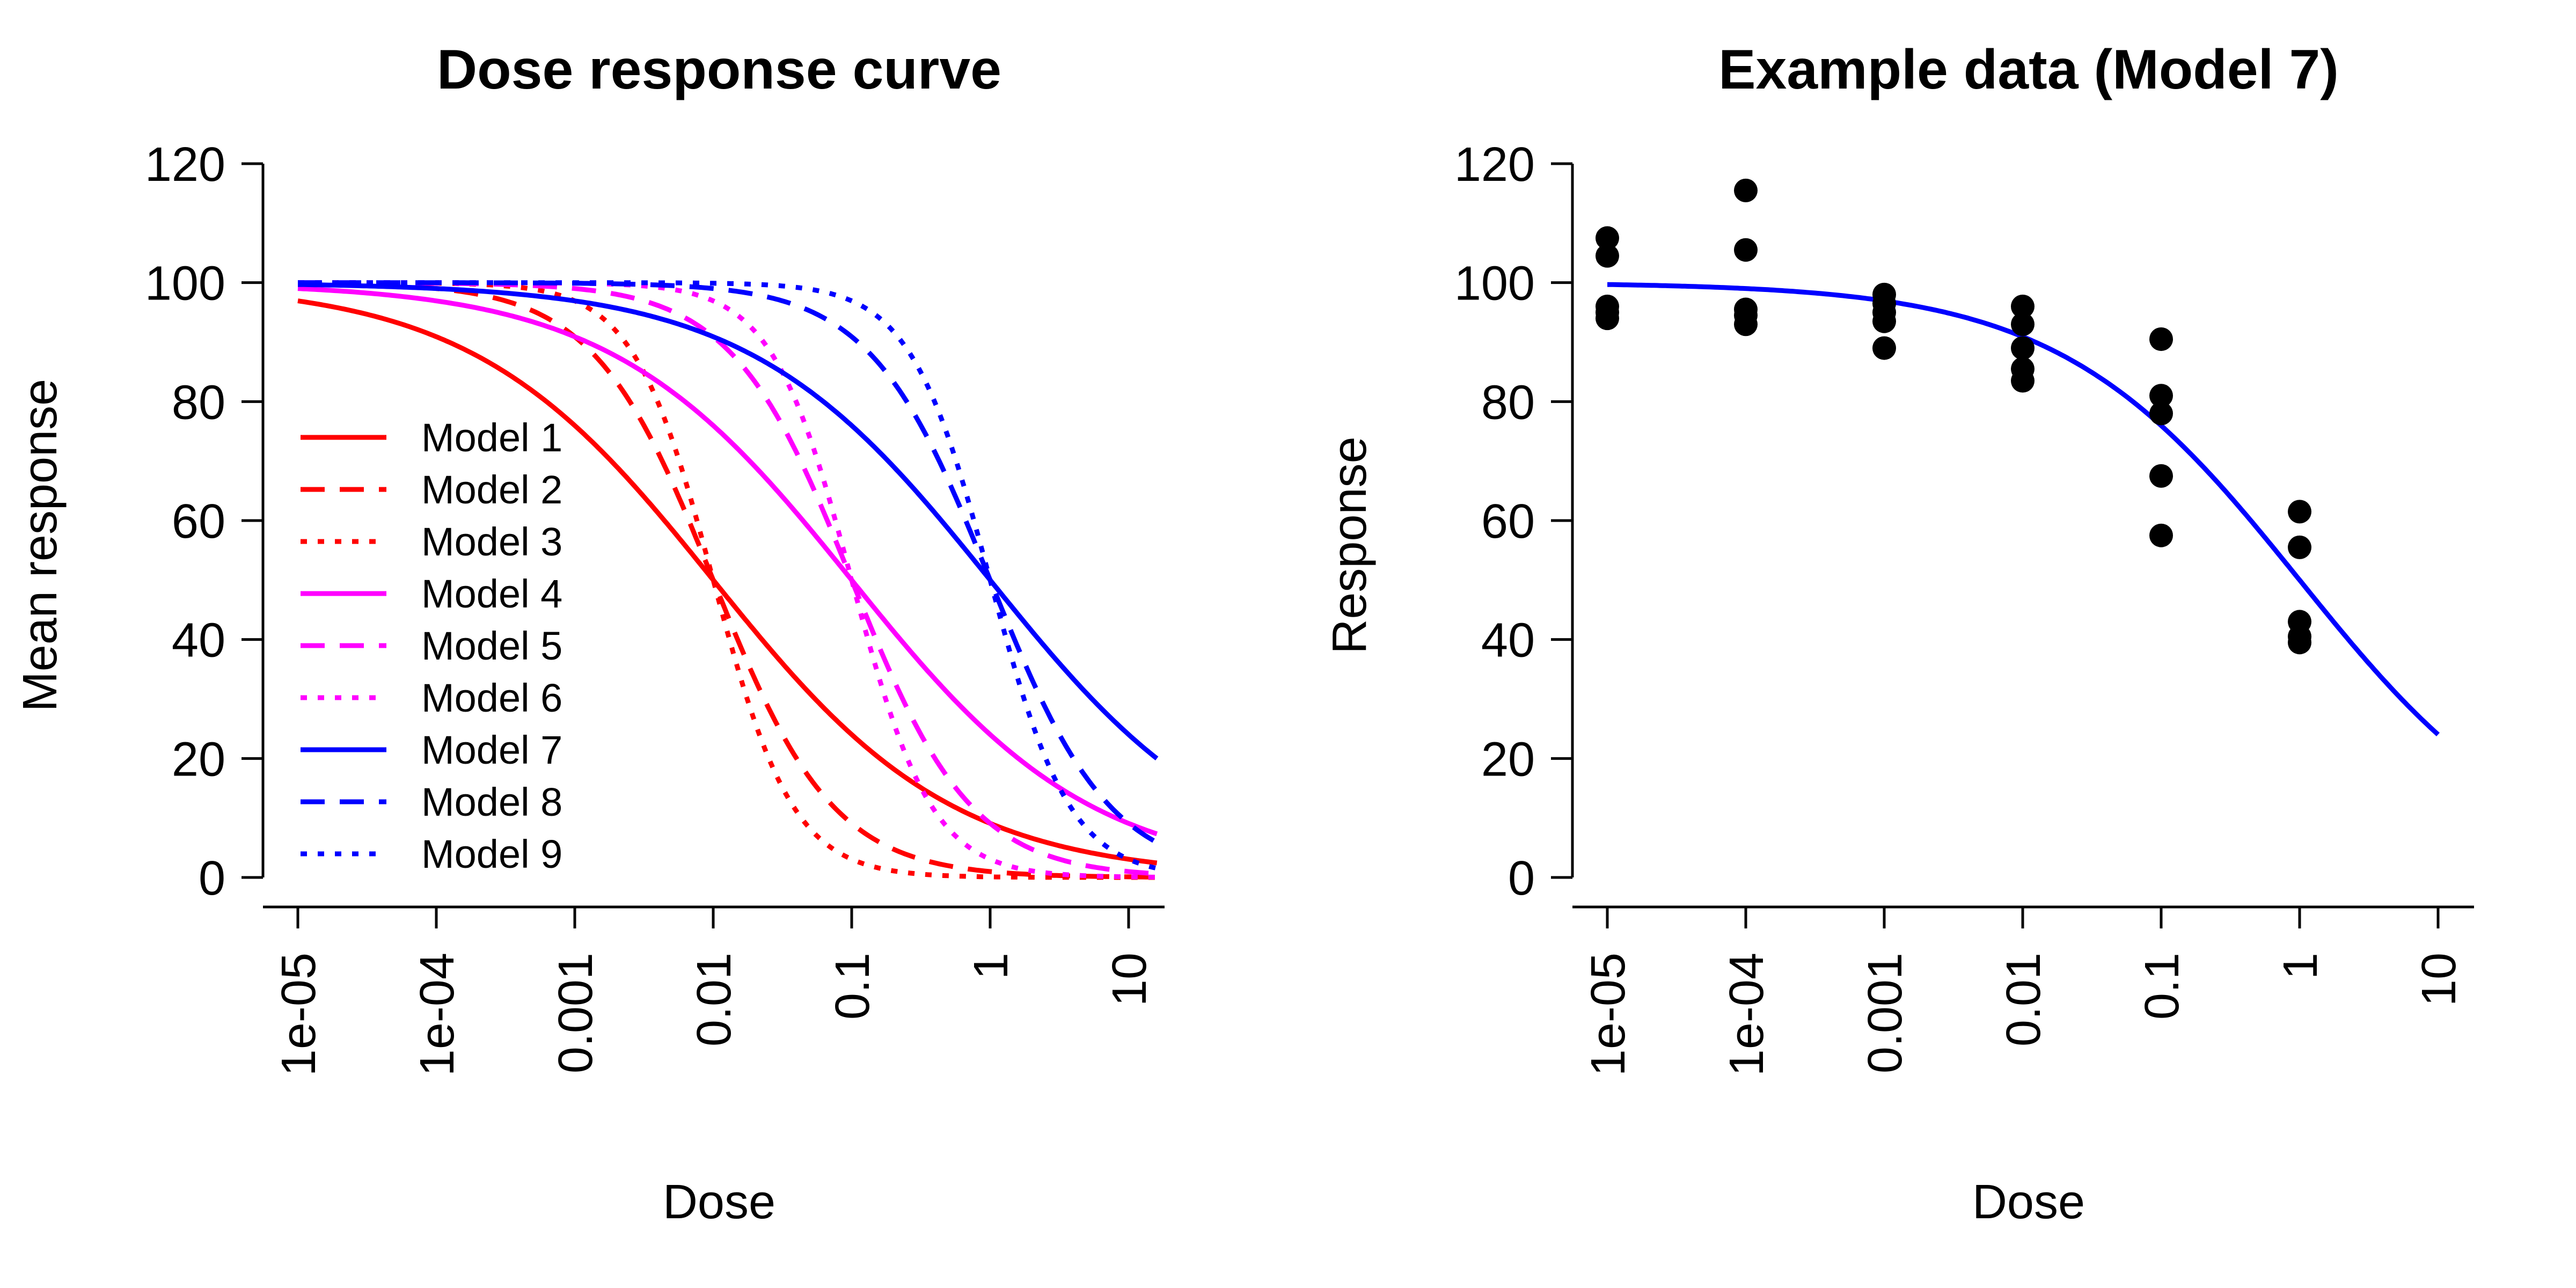  What do you see at coordinates (491, 594) in the screenshot?
I see `legend-label: Model 4` at bounding box center [491, 594].